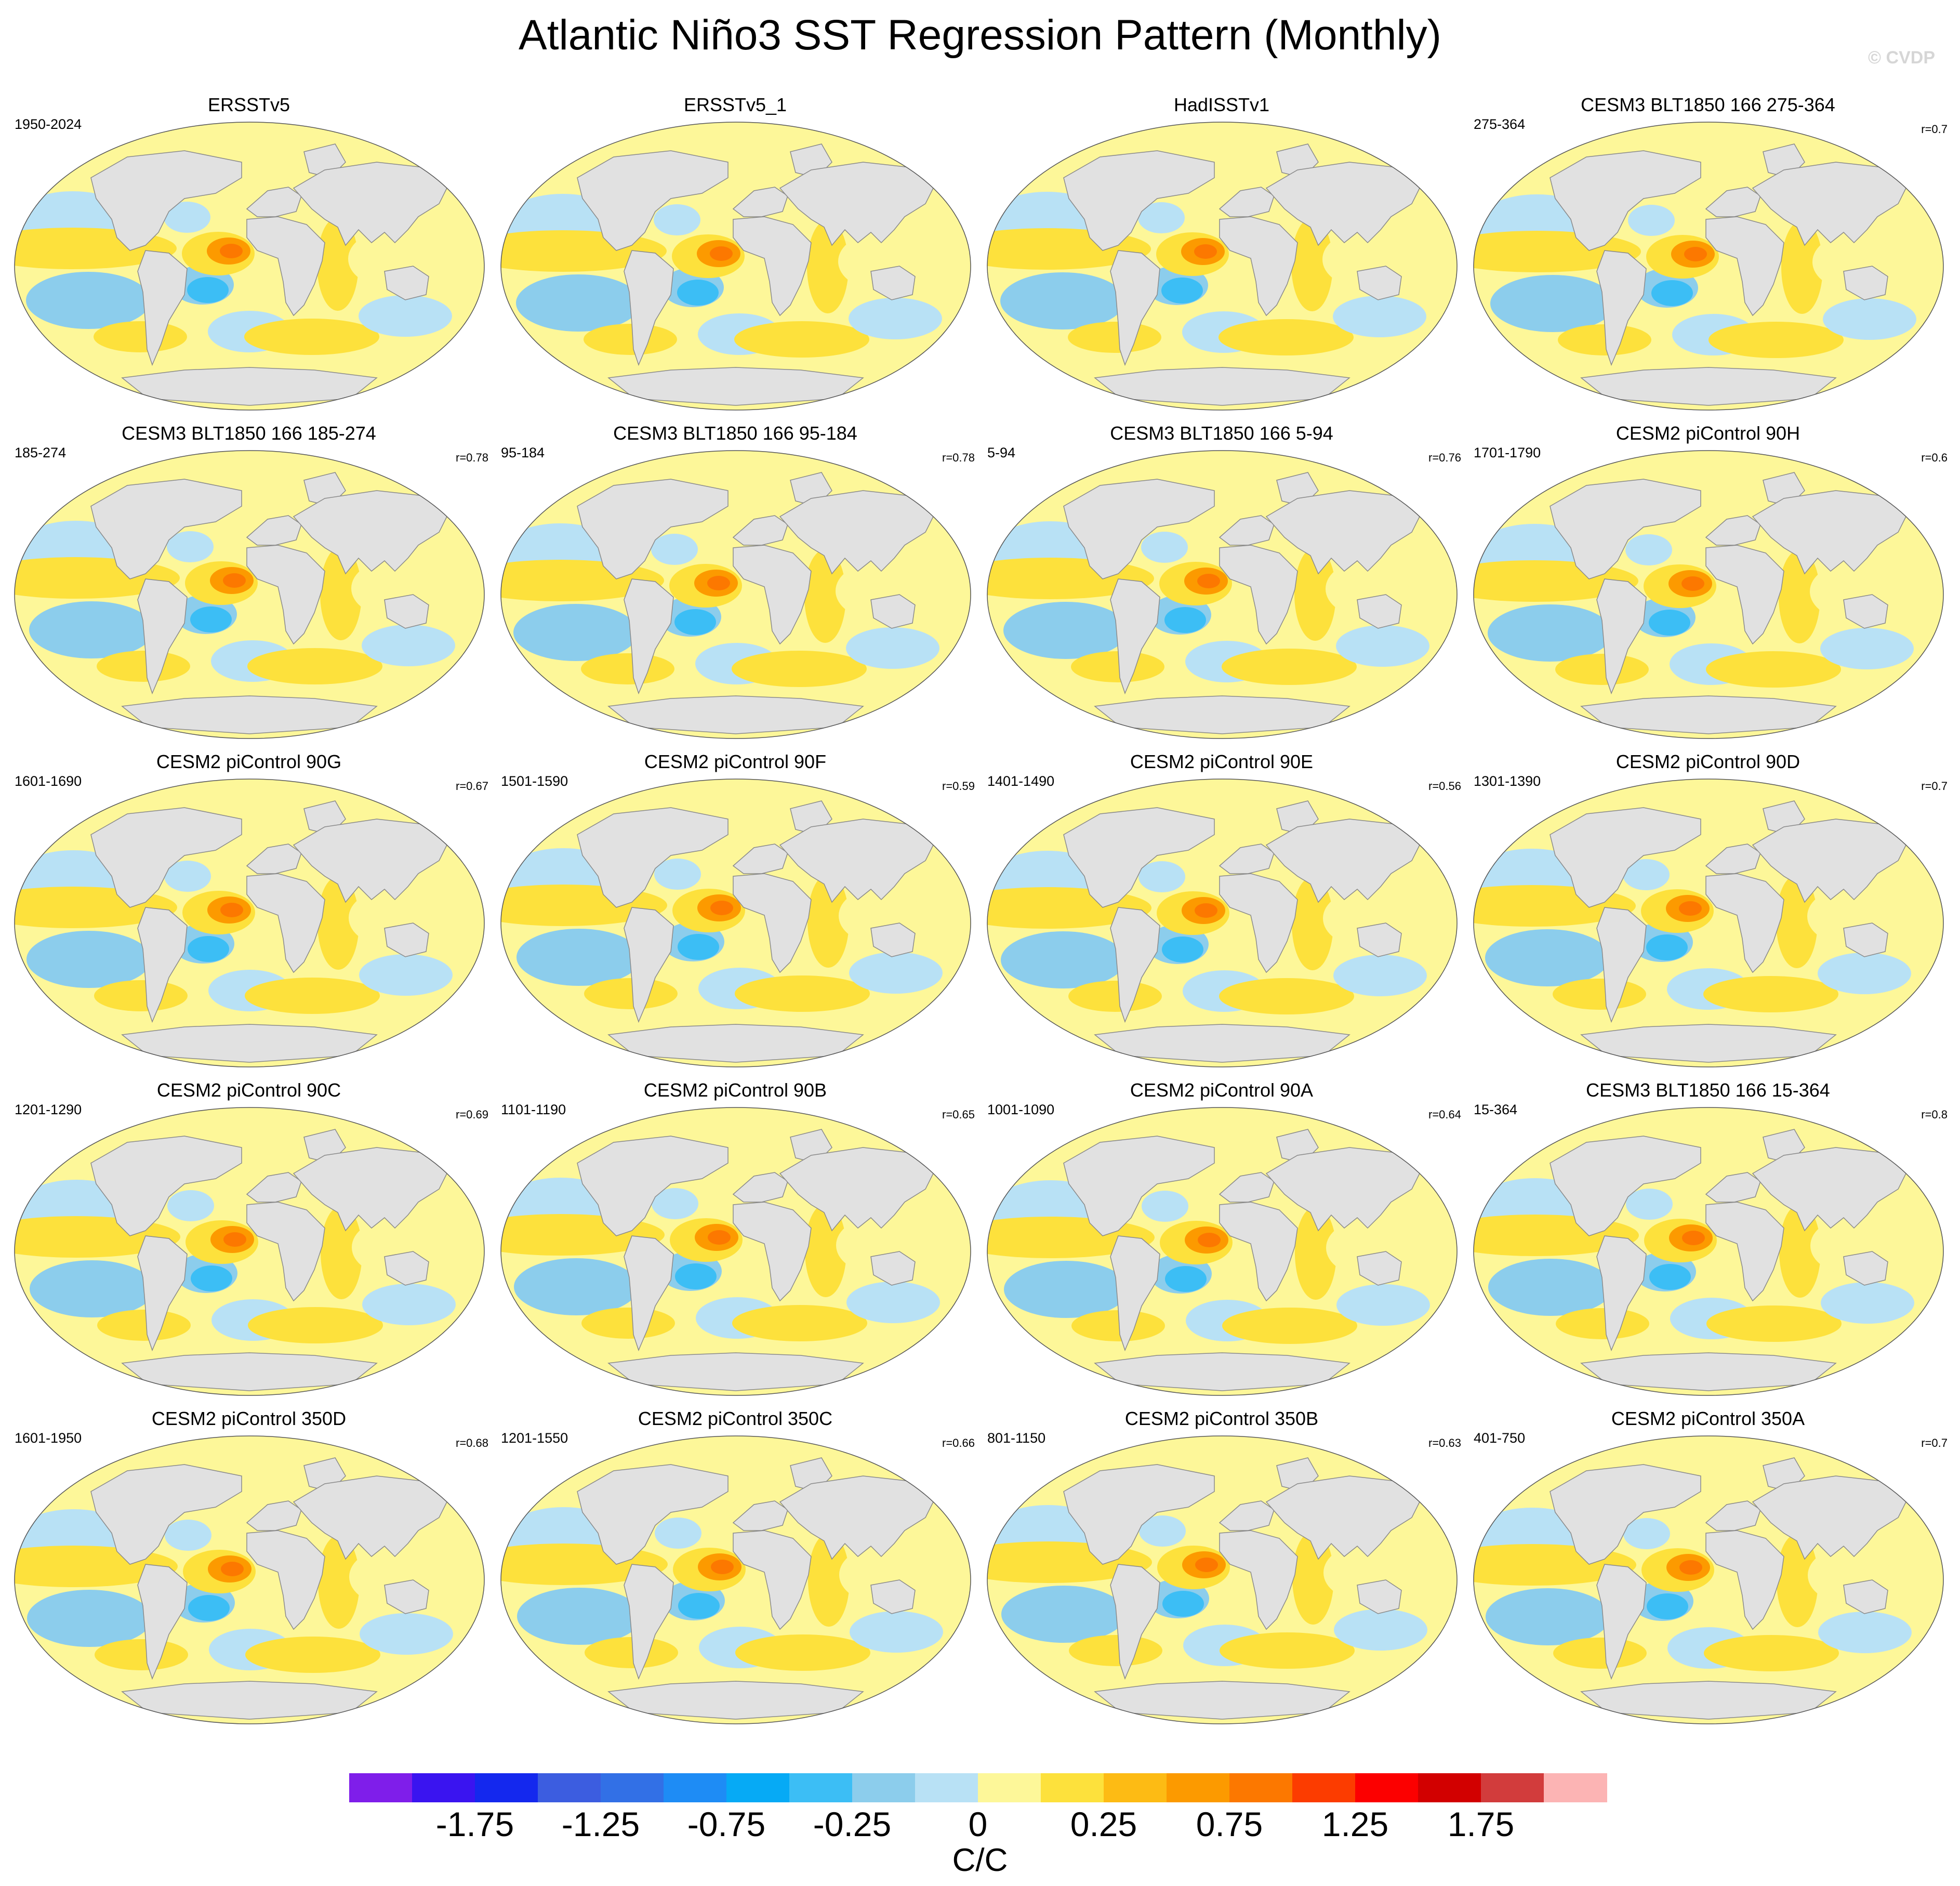 The image size is (1960, 1886). Describe the element at coordinates (735, 258) in the screenshot. I see `map-panel: ERSSTv5_1` at that location.